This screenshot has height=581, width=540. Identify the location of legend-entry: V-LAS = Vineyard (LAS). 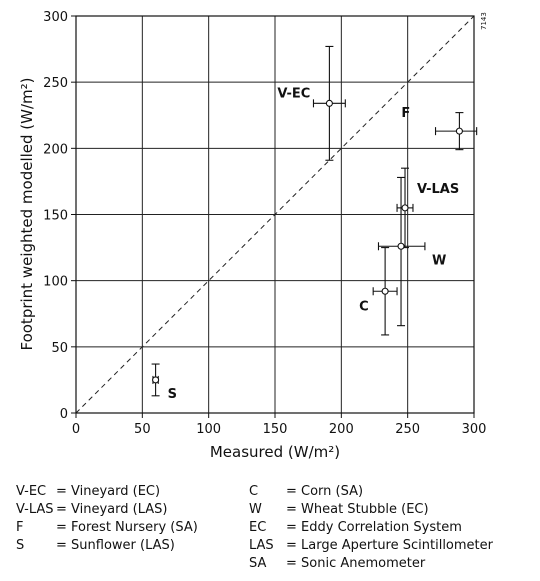
(107, 510).